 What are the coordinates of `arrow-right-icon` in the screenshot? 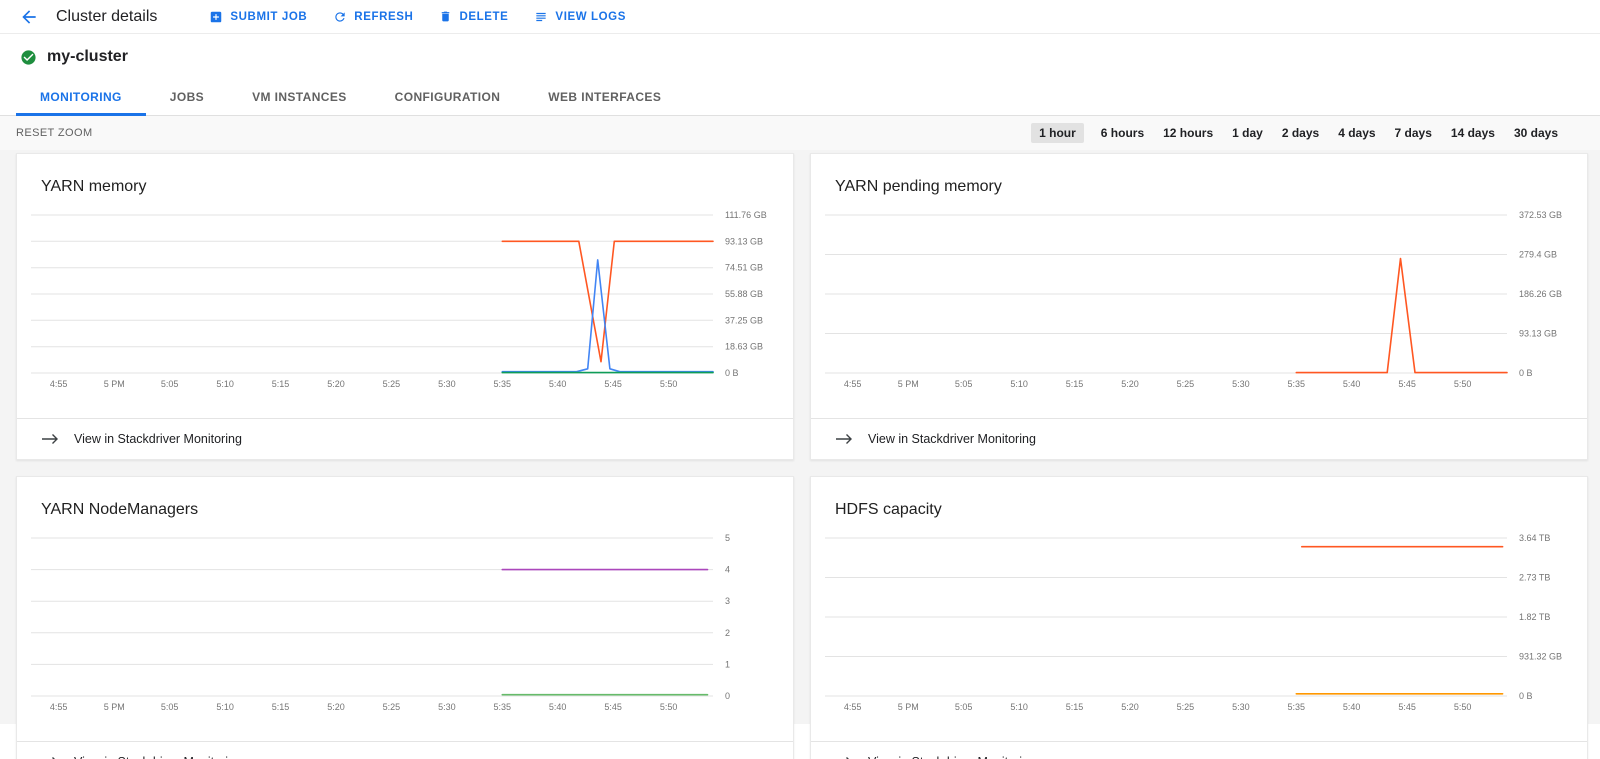 It's located at (844, 439).